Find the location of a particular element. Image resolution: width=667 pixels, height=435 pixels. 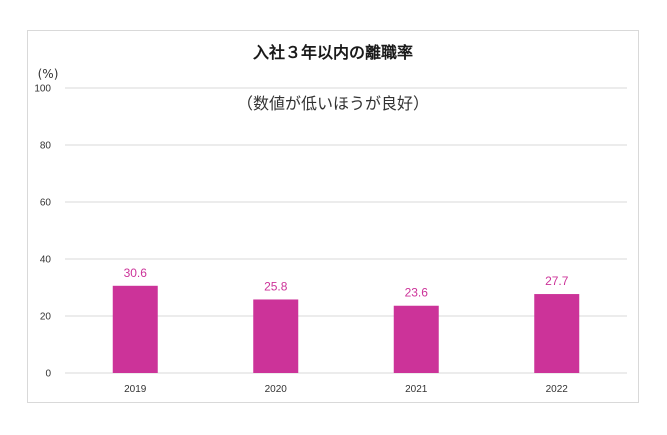

y-tick-label-100: 100 is located at coordinates (42, 89).